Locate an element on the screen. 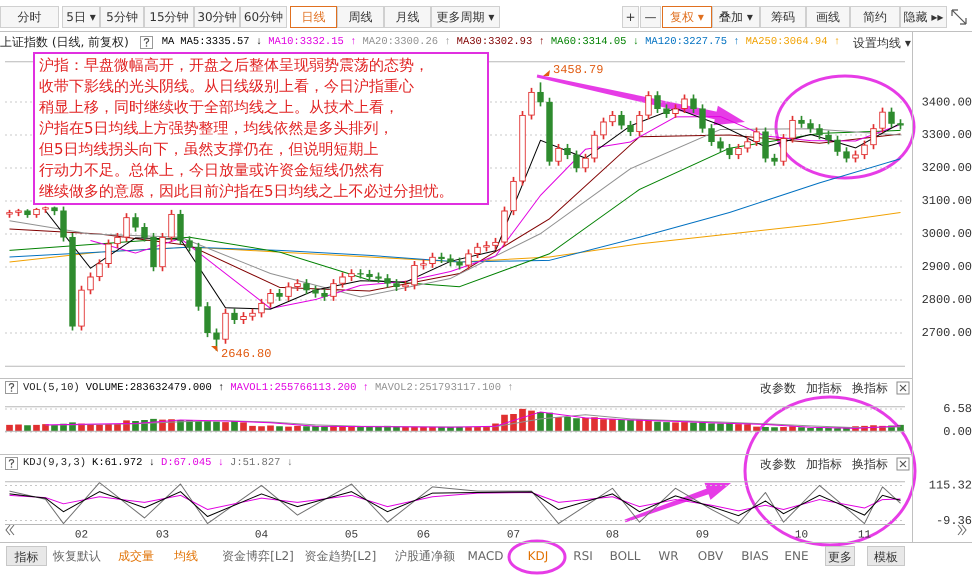 Image resolution: width=972 pixels, height=577 pixels. y-tick-label: 3100.00 is located at coordinates (947, 201).